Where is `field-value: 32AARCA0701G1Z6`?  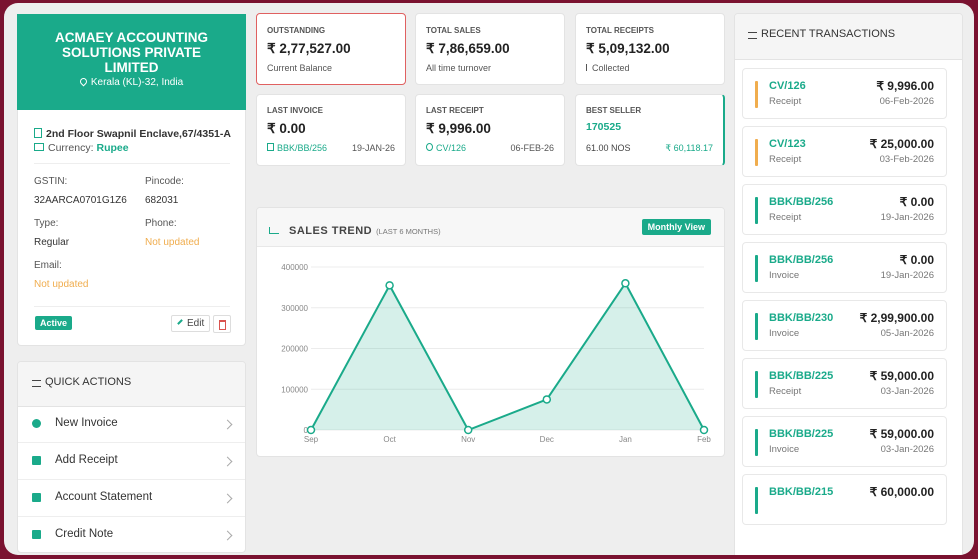 field-value: 32AARCA0701G1Z6 is located at coordinates (80, 200).